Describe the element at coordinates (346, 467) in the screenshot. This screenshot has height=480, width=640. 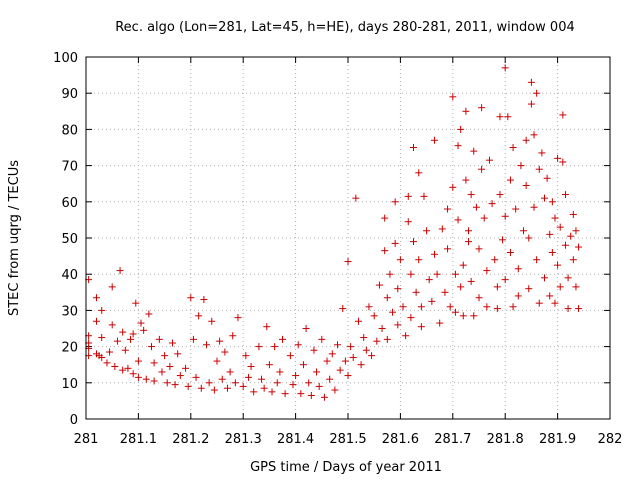
I see `x-axis-label: GPS time / Days of year 2011` at that location.